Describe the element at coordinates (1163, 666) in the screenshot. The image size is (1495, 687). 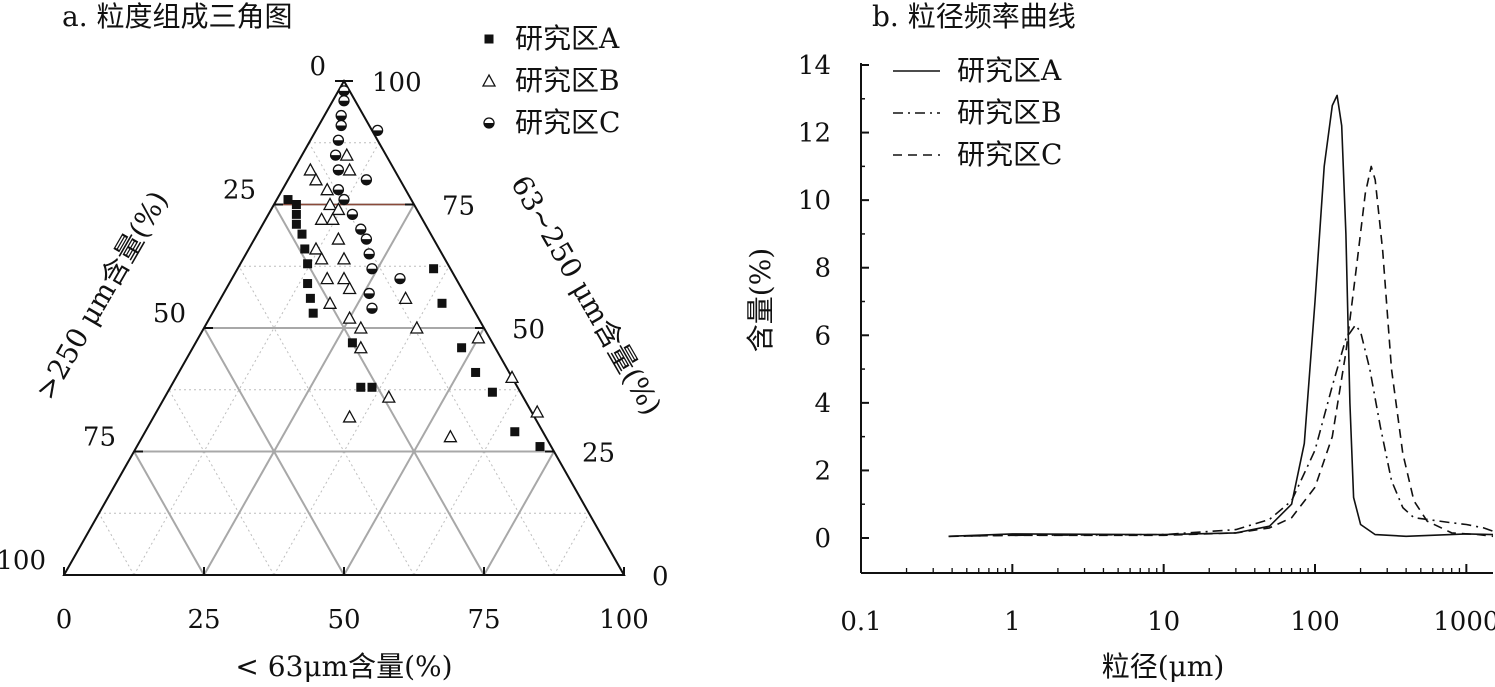
I see `x-axis-title: 粒径(μm)` at that location.